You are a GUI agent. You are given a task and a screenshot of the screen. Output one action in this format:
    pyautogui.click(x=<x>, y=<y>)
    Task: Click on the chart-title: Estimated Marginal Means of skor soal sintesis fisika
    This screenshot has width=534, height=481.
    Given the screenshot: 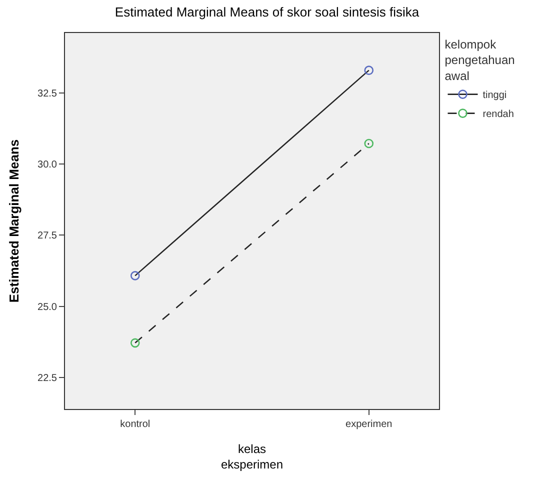 What is the action you would take?
    pyautogui.click(x=267, y=12)
    